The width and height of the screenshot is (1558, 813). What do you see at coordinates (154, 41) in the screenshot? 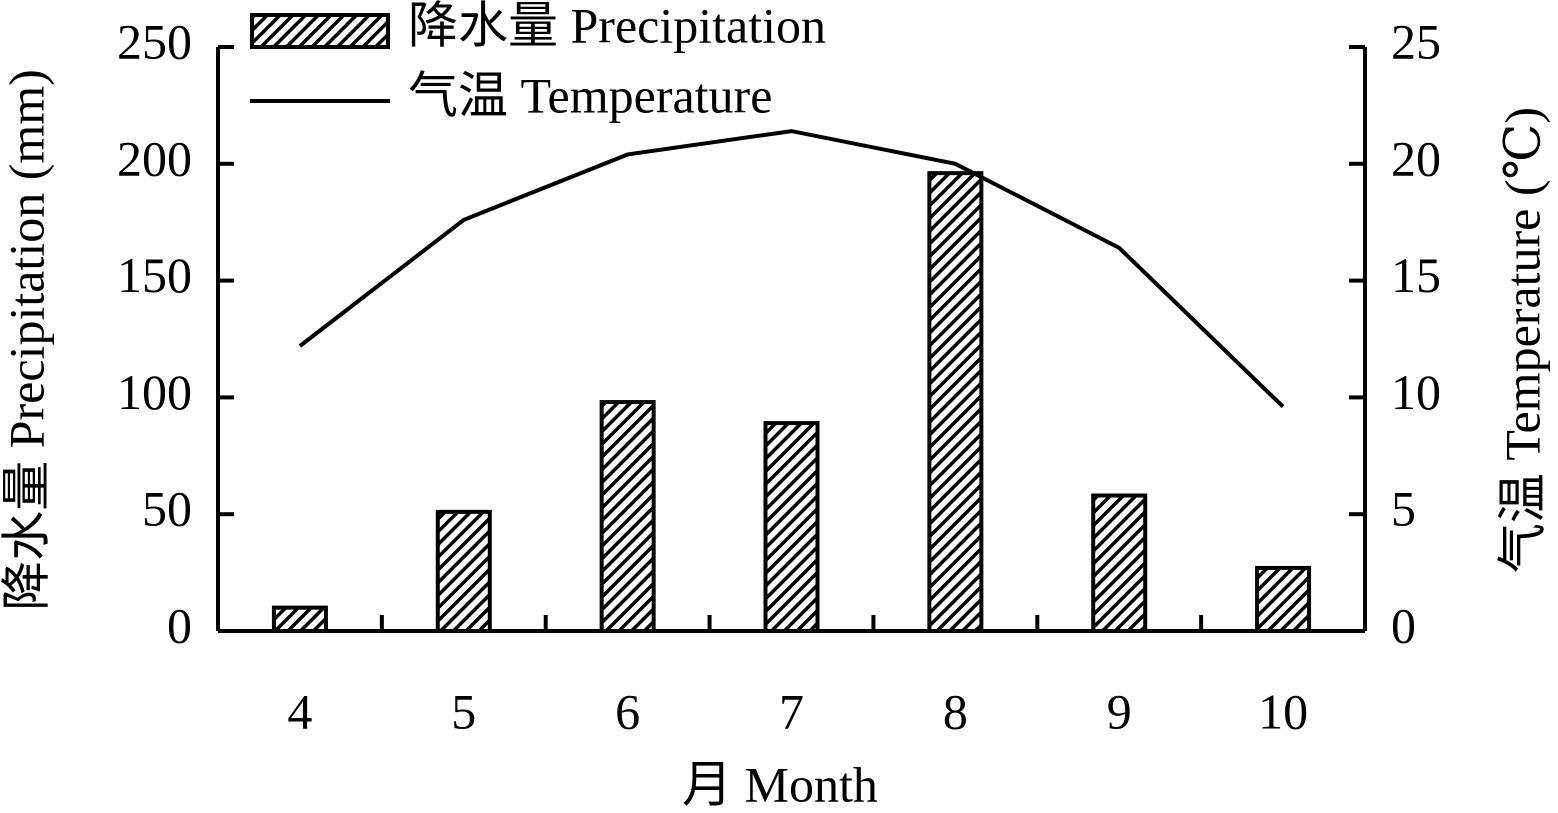
I see `y-tick-label: 250` at bounding box center [154, 41].